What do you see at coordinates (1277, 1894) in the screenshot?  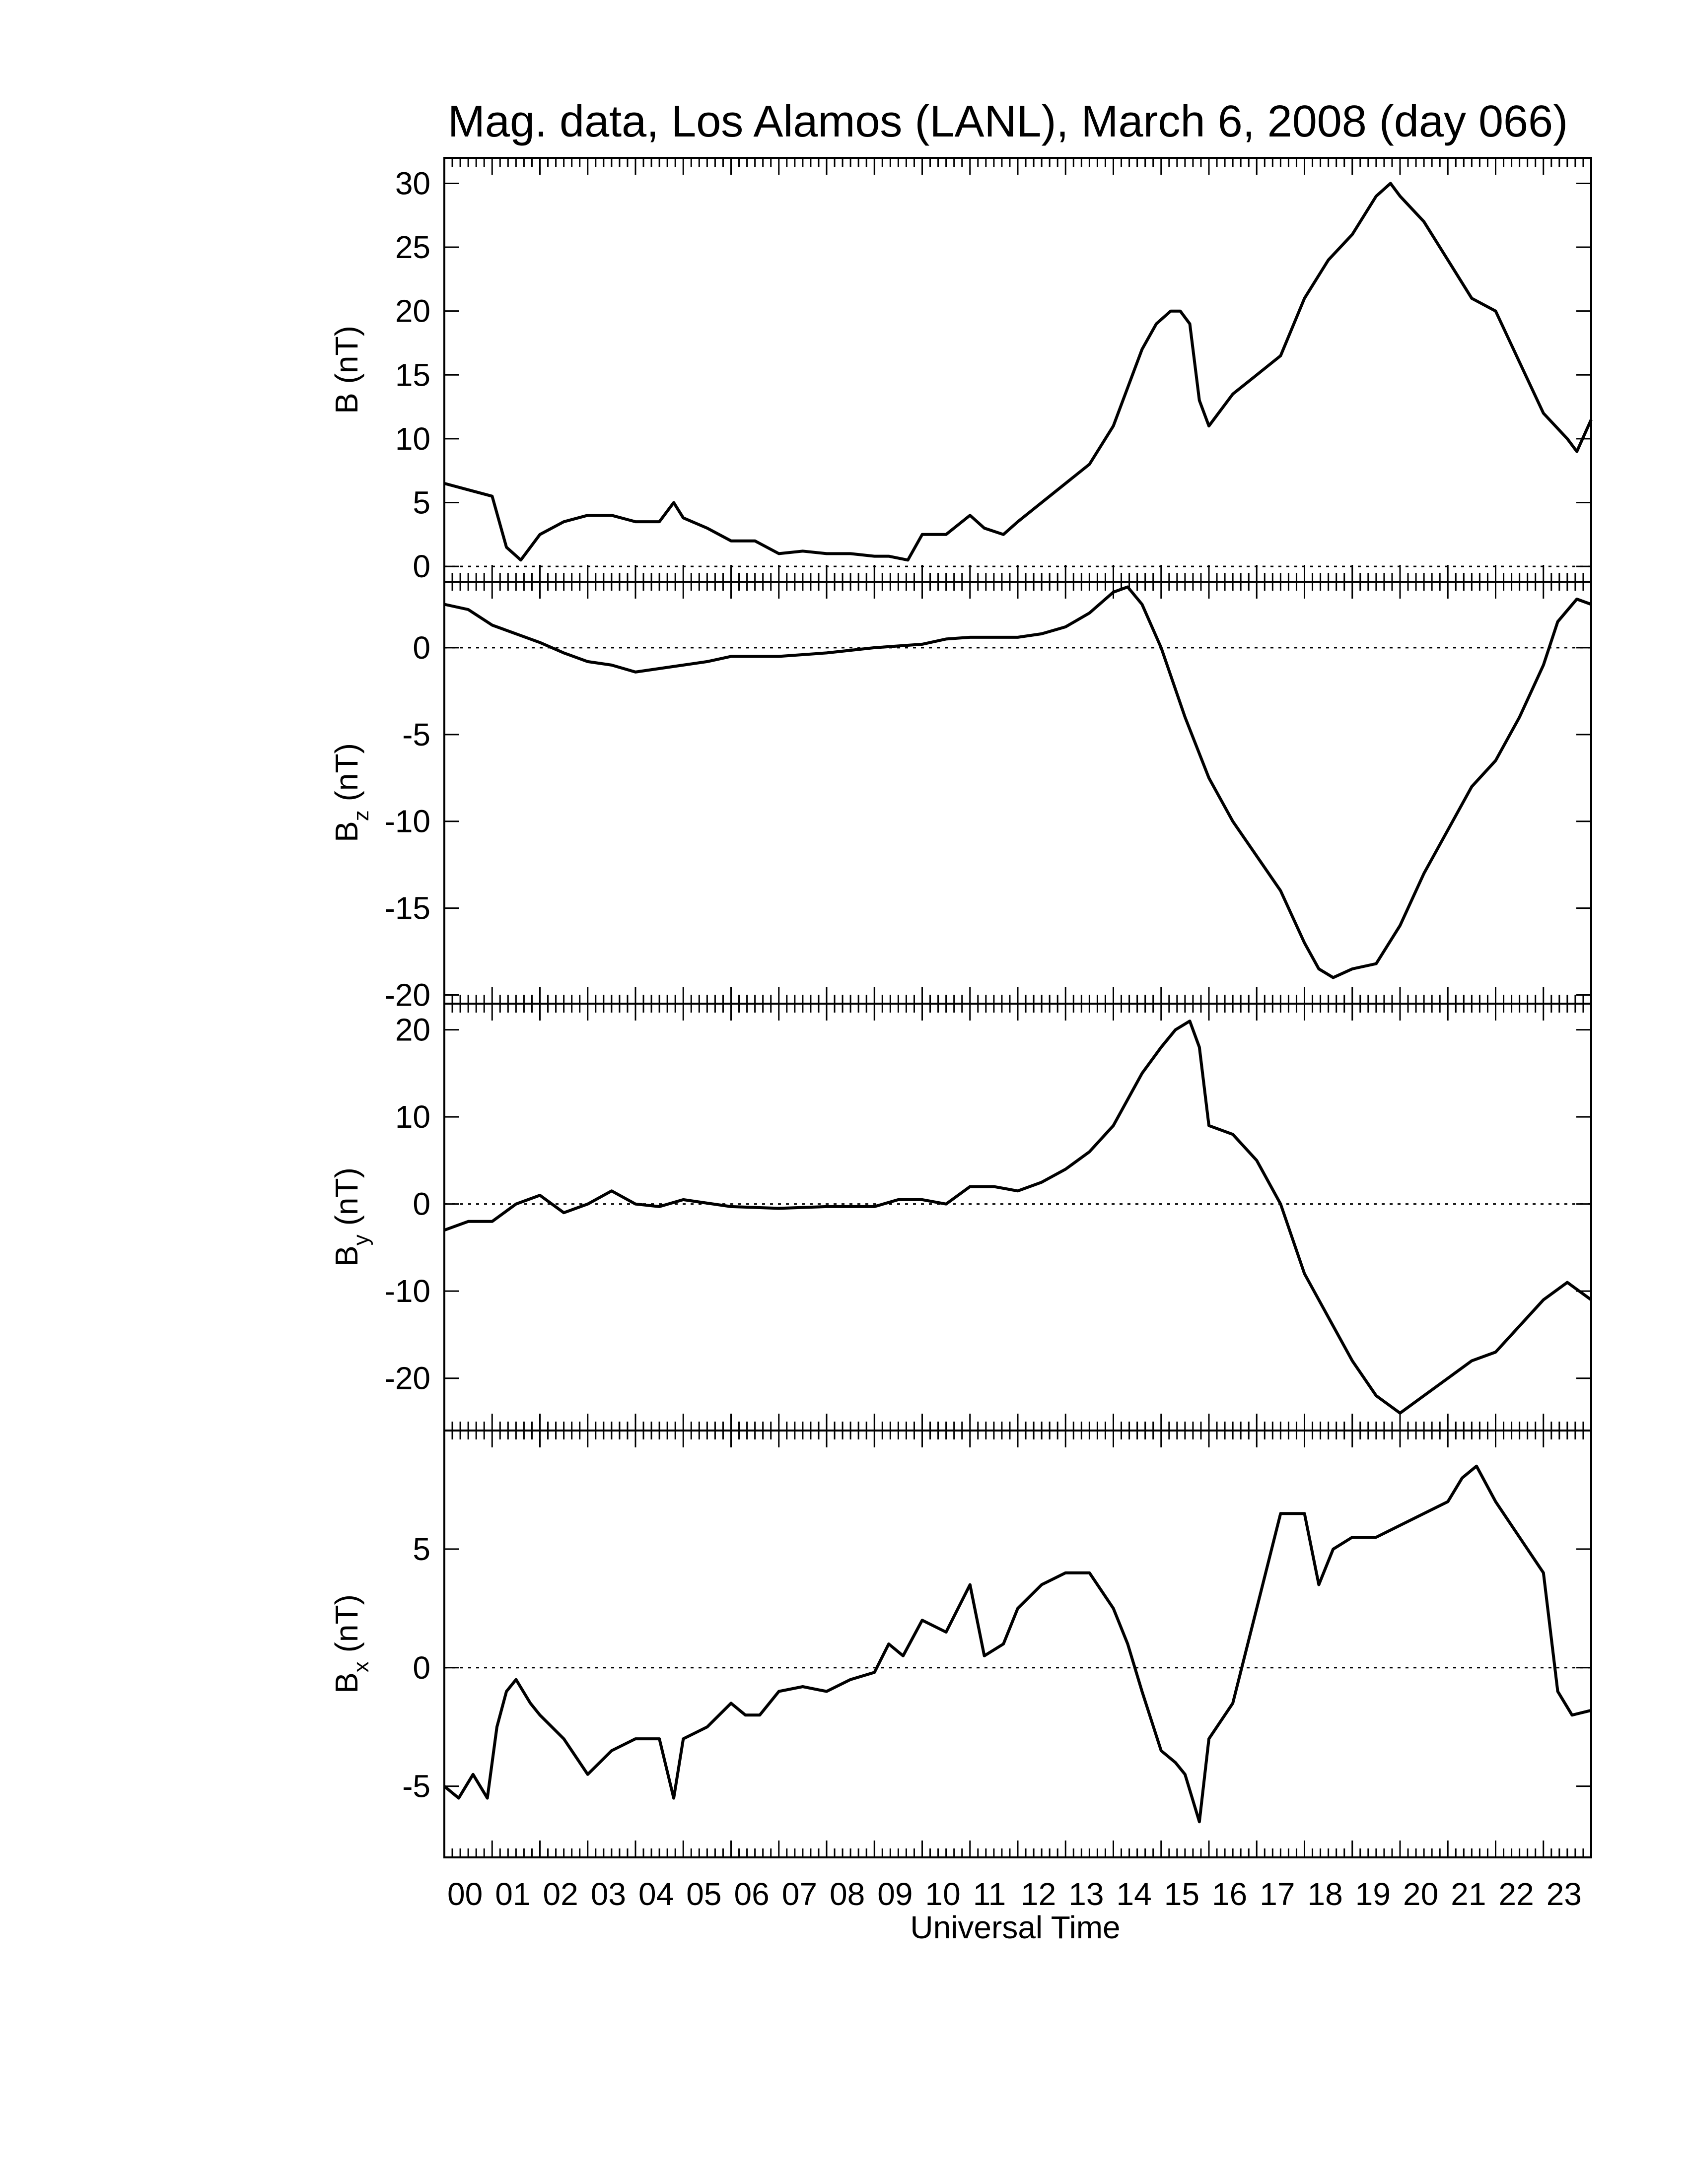 I see `x-tick-label: 17` at bounding box center [1277, 1894].